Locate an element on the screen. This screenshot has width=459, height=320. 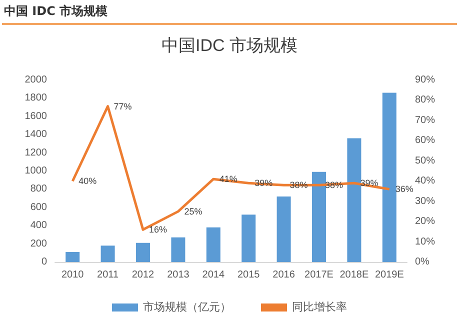
y-tick-label: 1000 is located at coordinates (36, 171).